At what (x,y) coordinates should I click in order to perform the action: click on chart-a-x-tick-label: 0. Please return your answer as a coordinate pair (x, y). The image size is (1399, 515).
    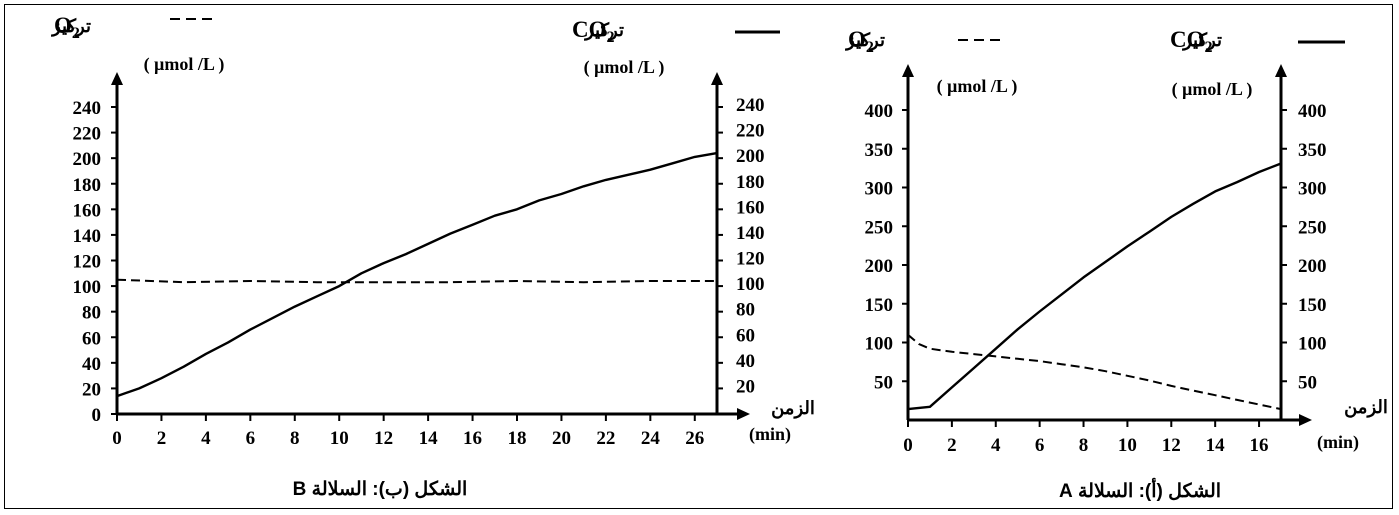
    Looking at the image, I should click on (908, 445).